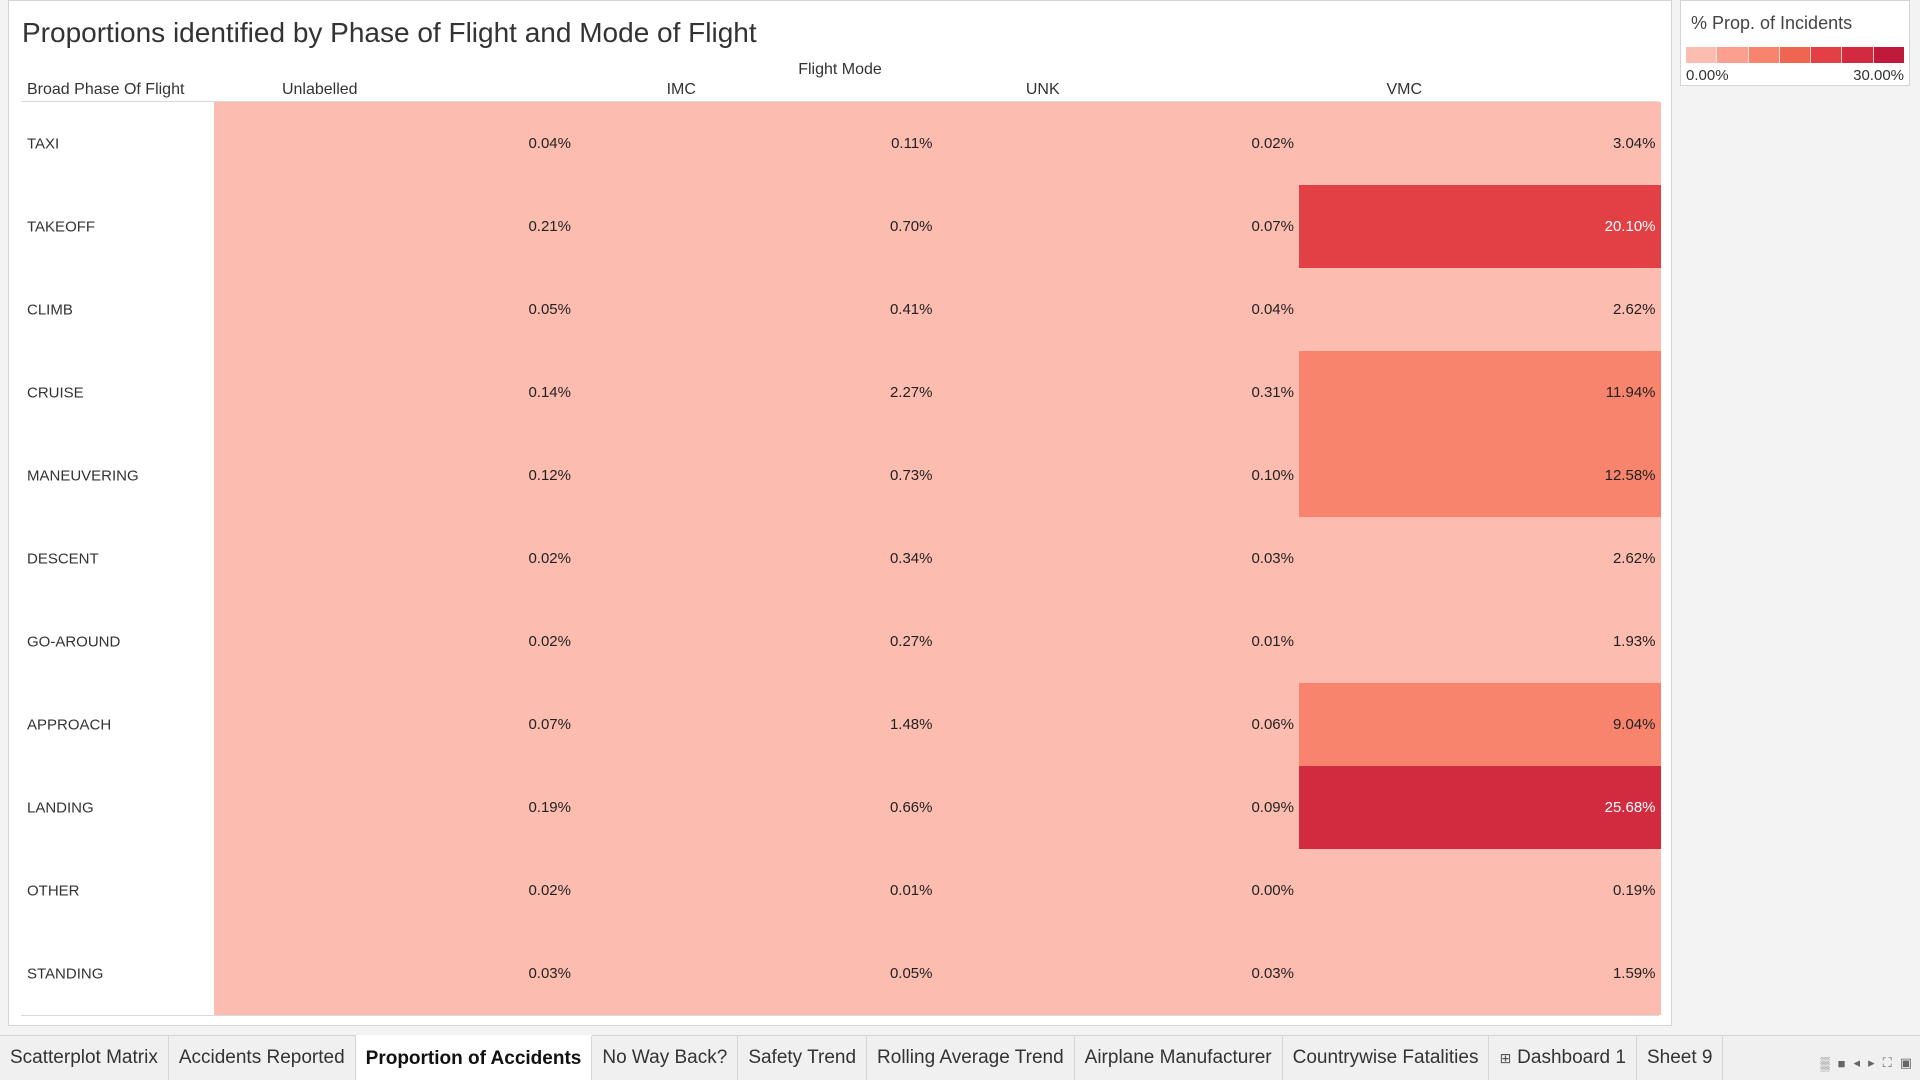 This screenshot has height=1080, width=1920. I want to click on heatmap-cell: 0.27%, so click(756, 641).